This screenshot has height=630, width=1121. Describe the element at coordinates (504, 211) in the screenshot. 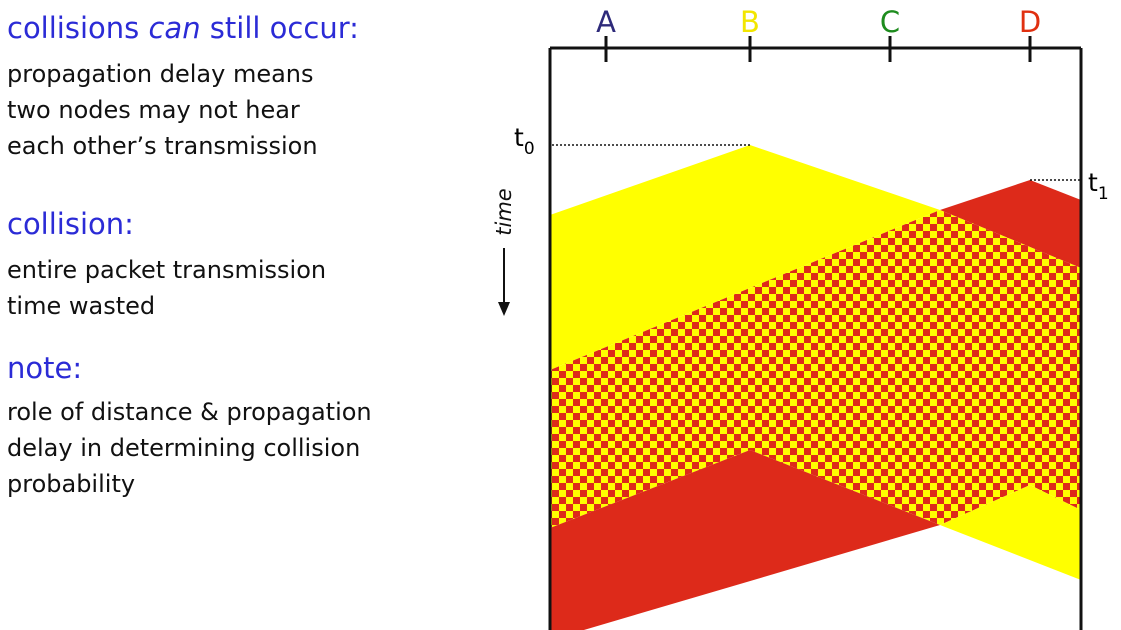

I see `time-axis-label: time` at that location.